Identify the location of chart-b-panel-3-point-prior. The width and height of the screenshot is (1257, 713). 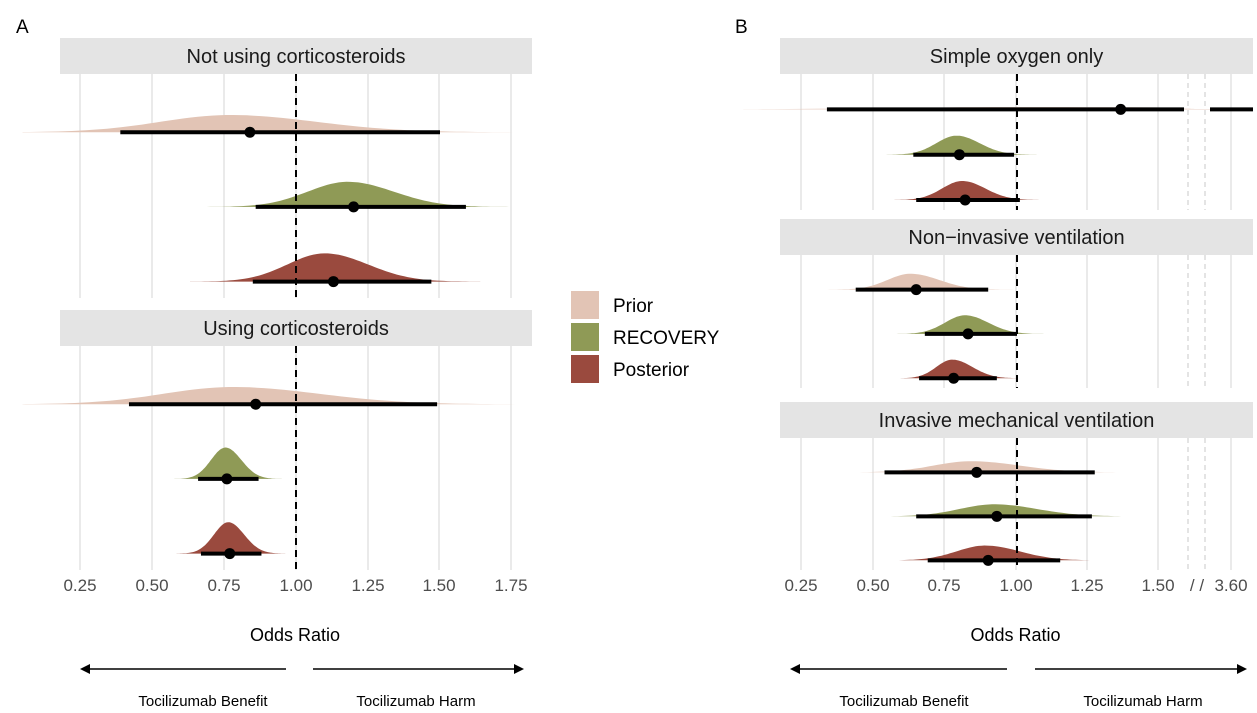
(977, 472).